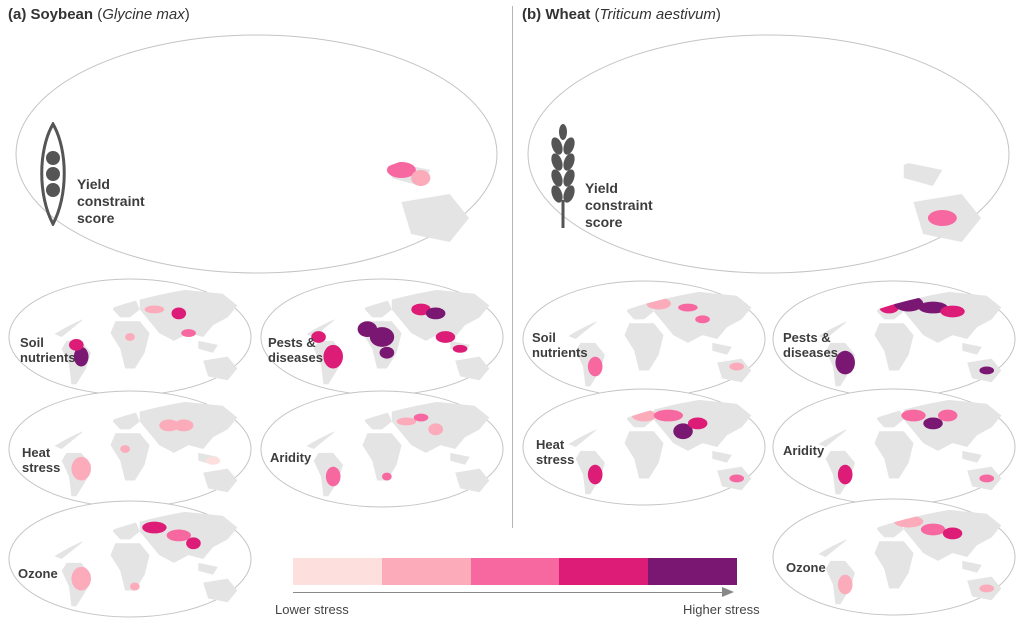 Image resolution: width=1024 pixels, height=624 pixels. What do you see at coordinates (563, 176) in the screenshot?
I see `wheat-ear-icon` at bounding box center [563, 176].